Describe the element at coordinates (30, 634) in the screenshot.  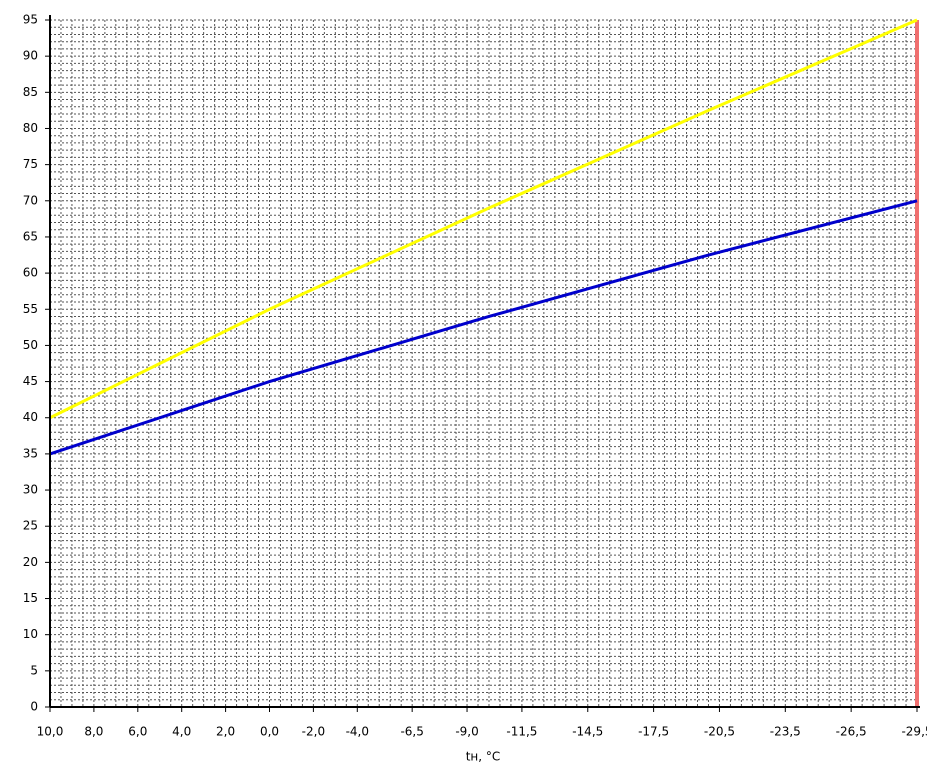
I see `y-tick-label: 10` at that location.